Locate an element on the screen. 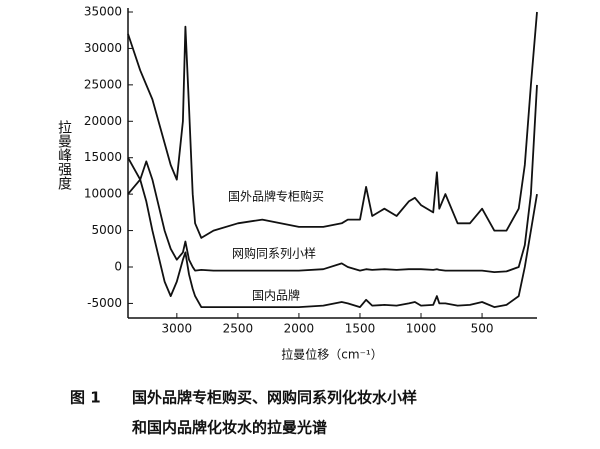 The width and height of the screenshot is (600, 449). y-tick-label: 10000 is located at coordinates (103, 194).